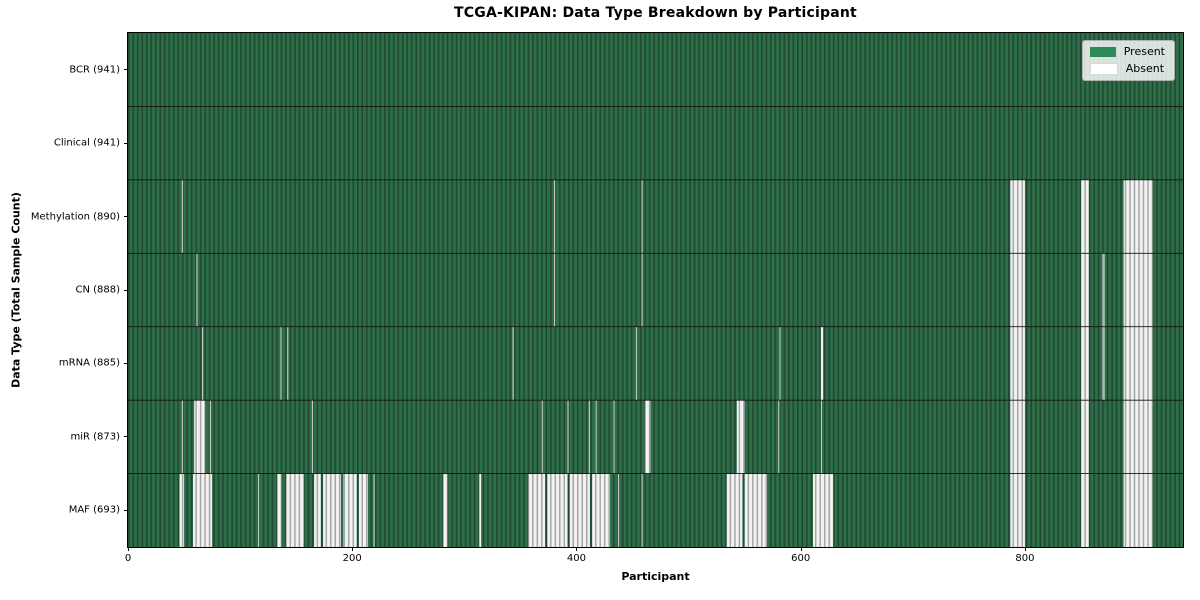 The image size is (1200, 600). Describe the element at coordinates (89, 363) in the screenshot. I see `y-tick-label-mrna: mRNA (885)` at that location.